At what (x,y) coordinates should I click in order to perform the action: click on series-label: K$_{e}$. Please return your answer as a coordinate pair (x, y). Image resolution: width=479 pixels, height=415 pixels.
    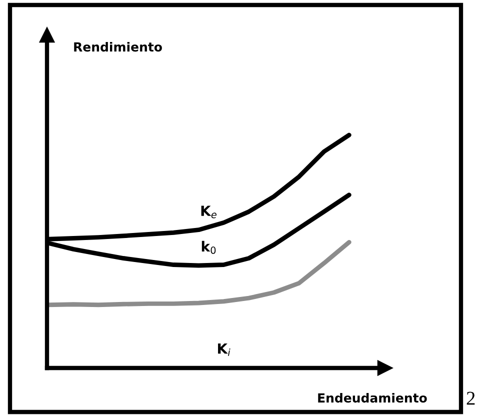
    Looking at the image, I should click on (208, 212).